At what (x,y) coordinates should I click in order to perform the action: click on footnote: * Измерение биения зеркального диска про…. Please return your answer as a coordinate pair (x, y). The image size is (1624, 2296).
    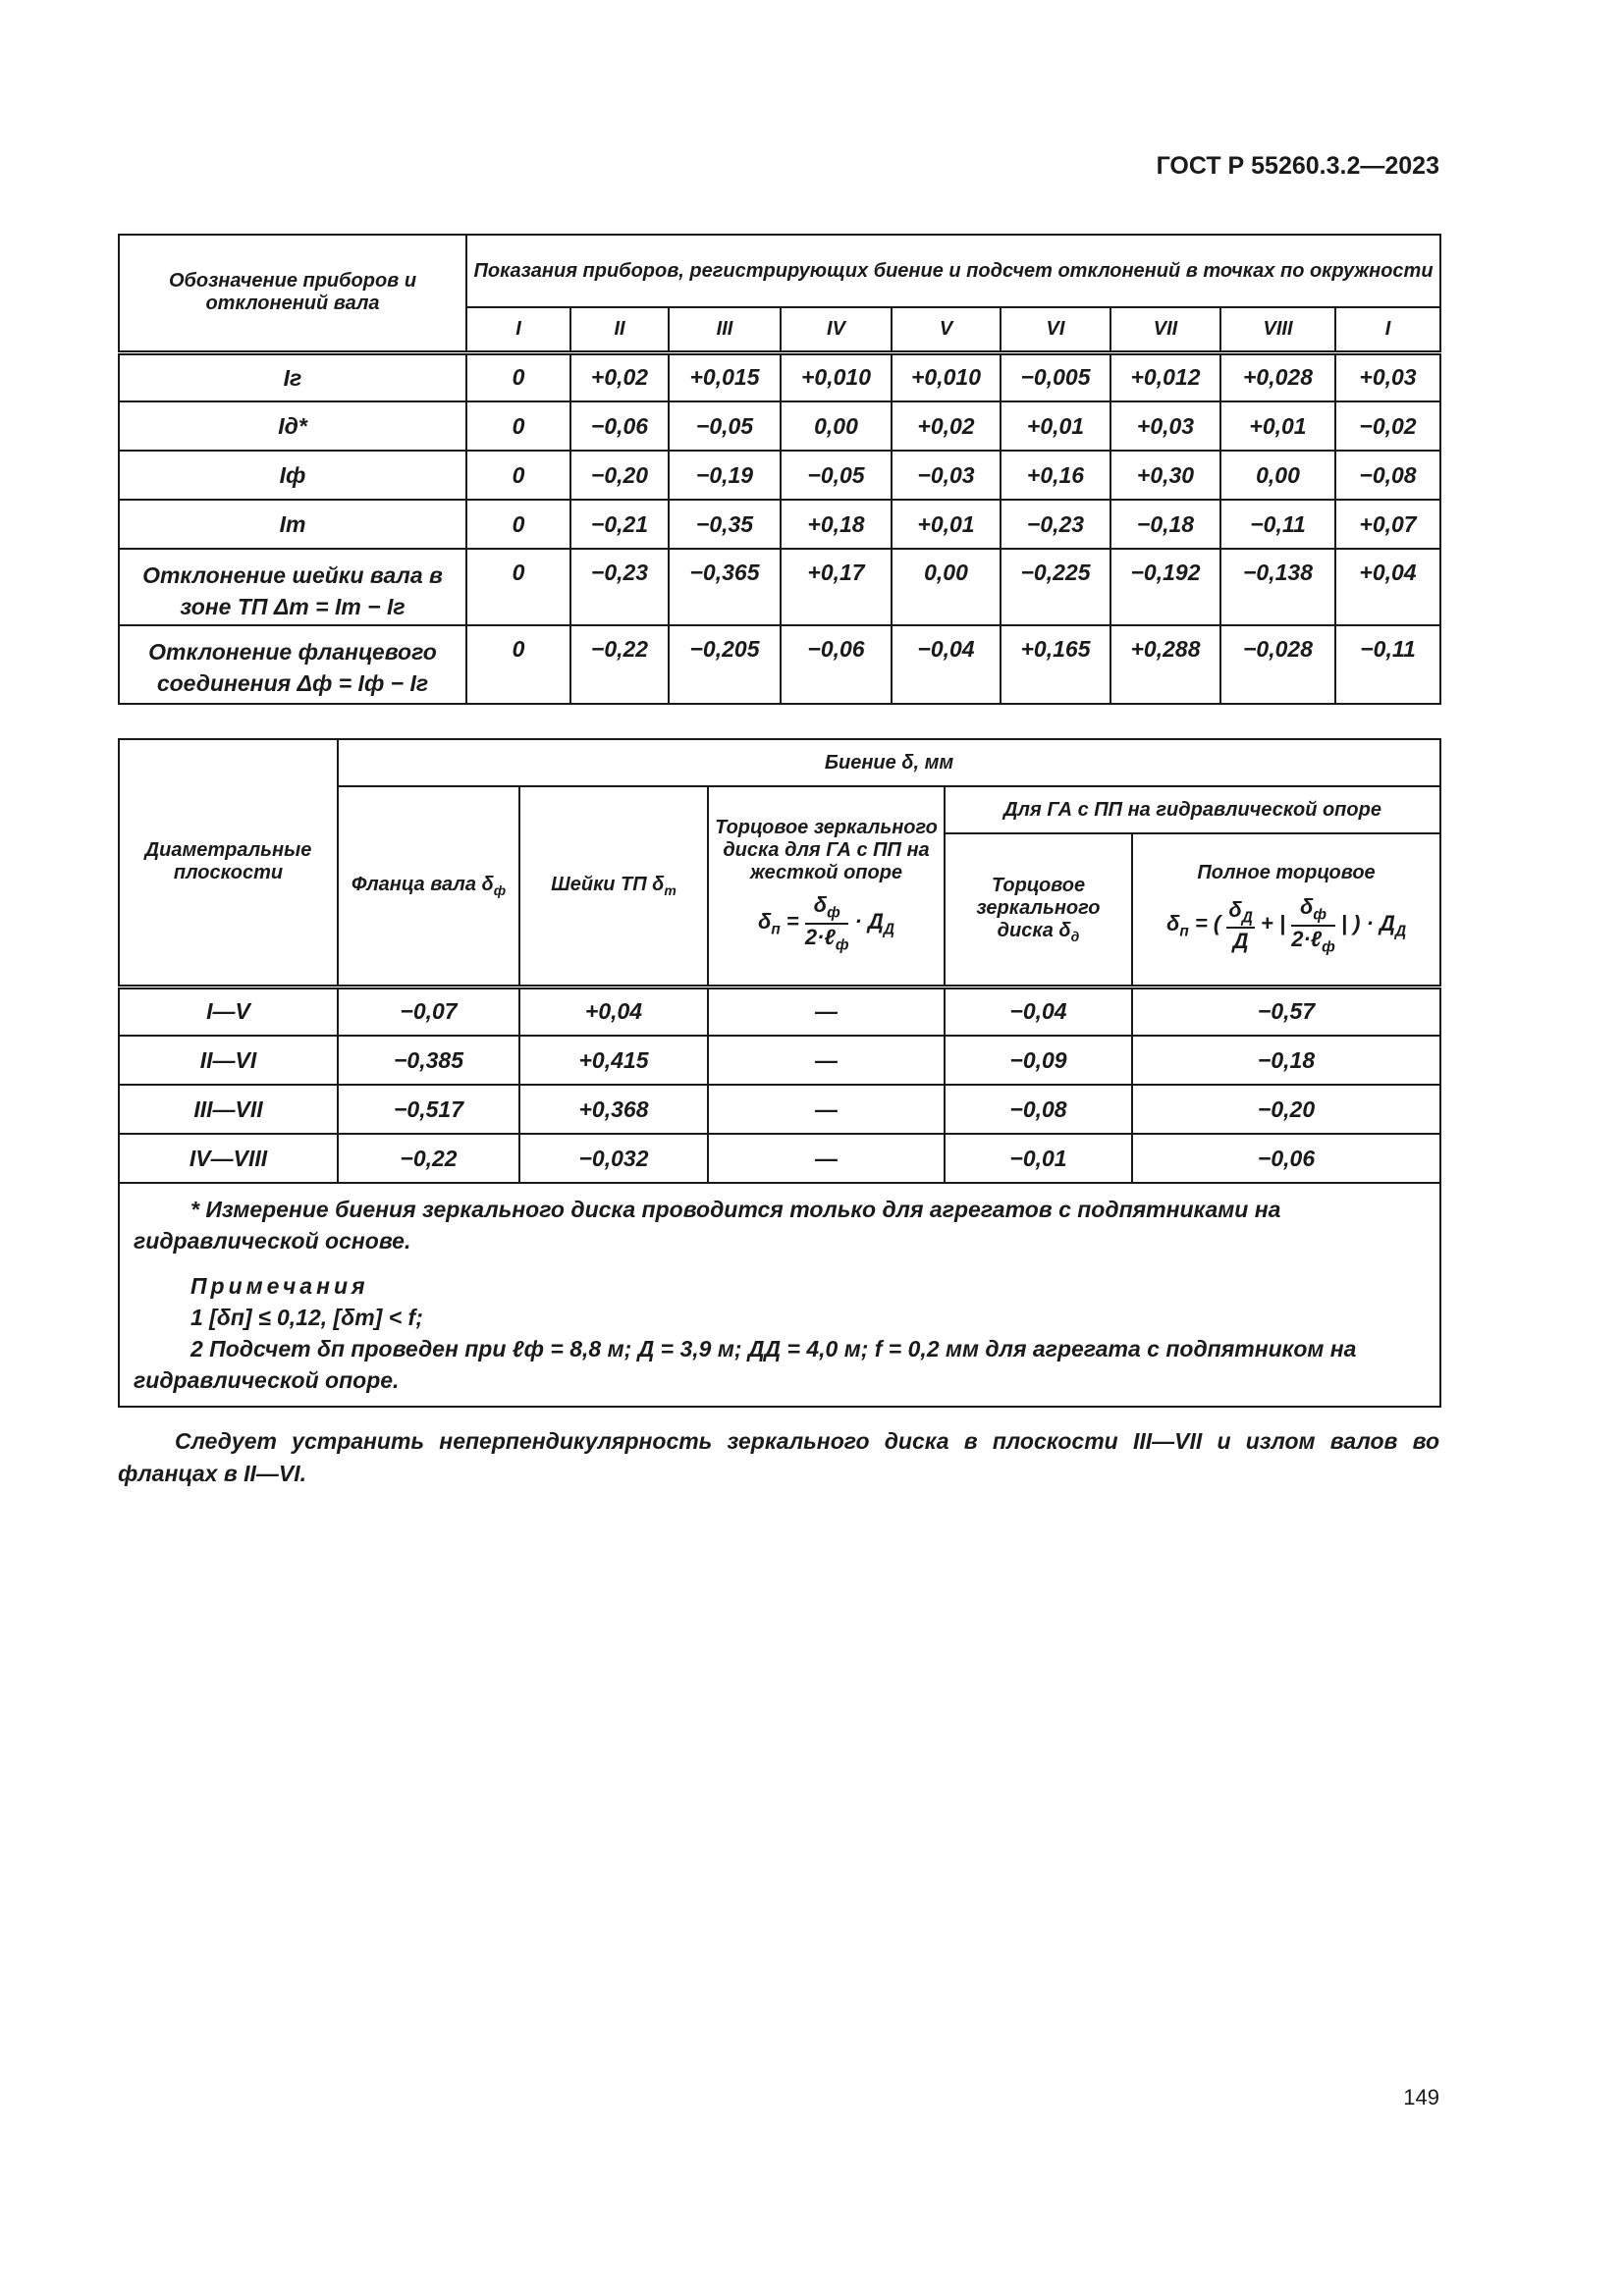
    Looking at the image, I should click on (707, 1225).